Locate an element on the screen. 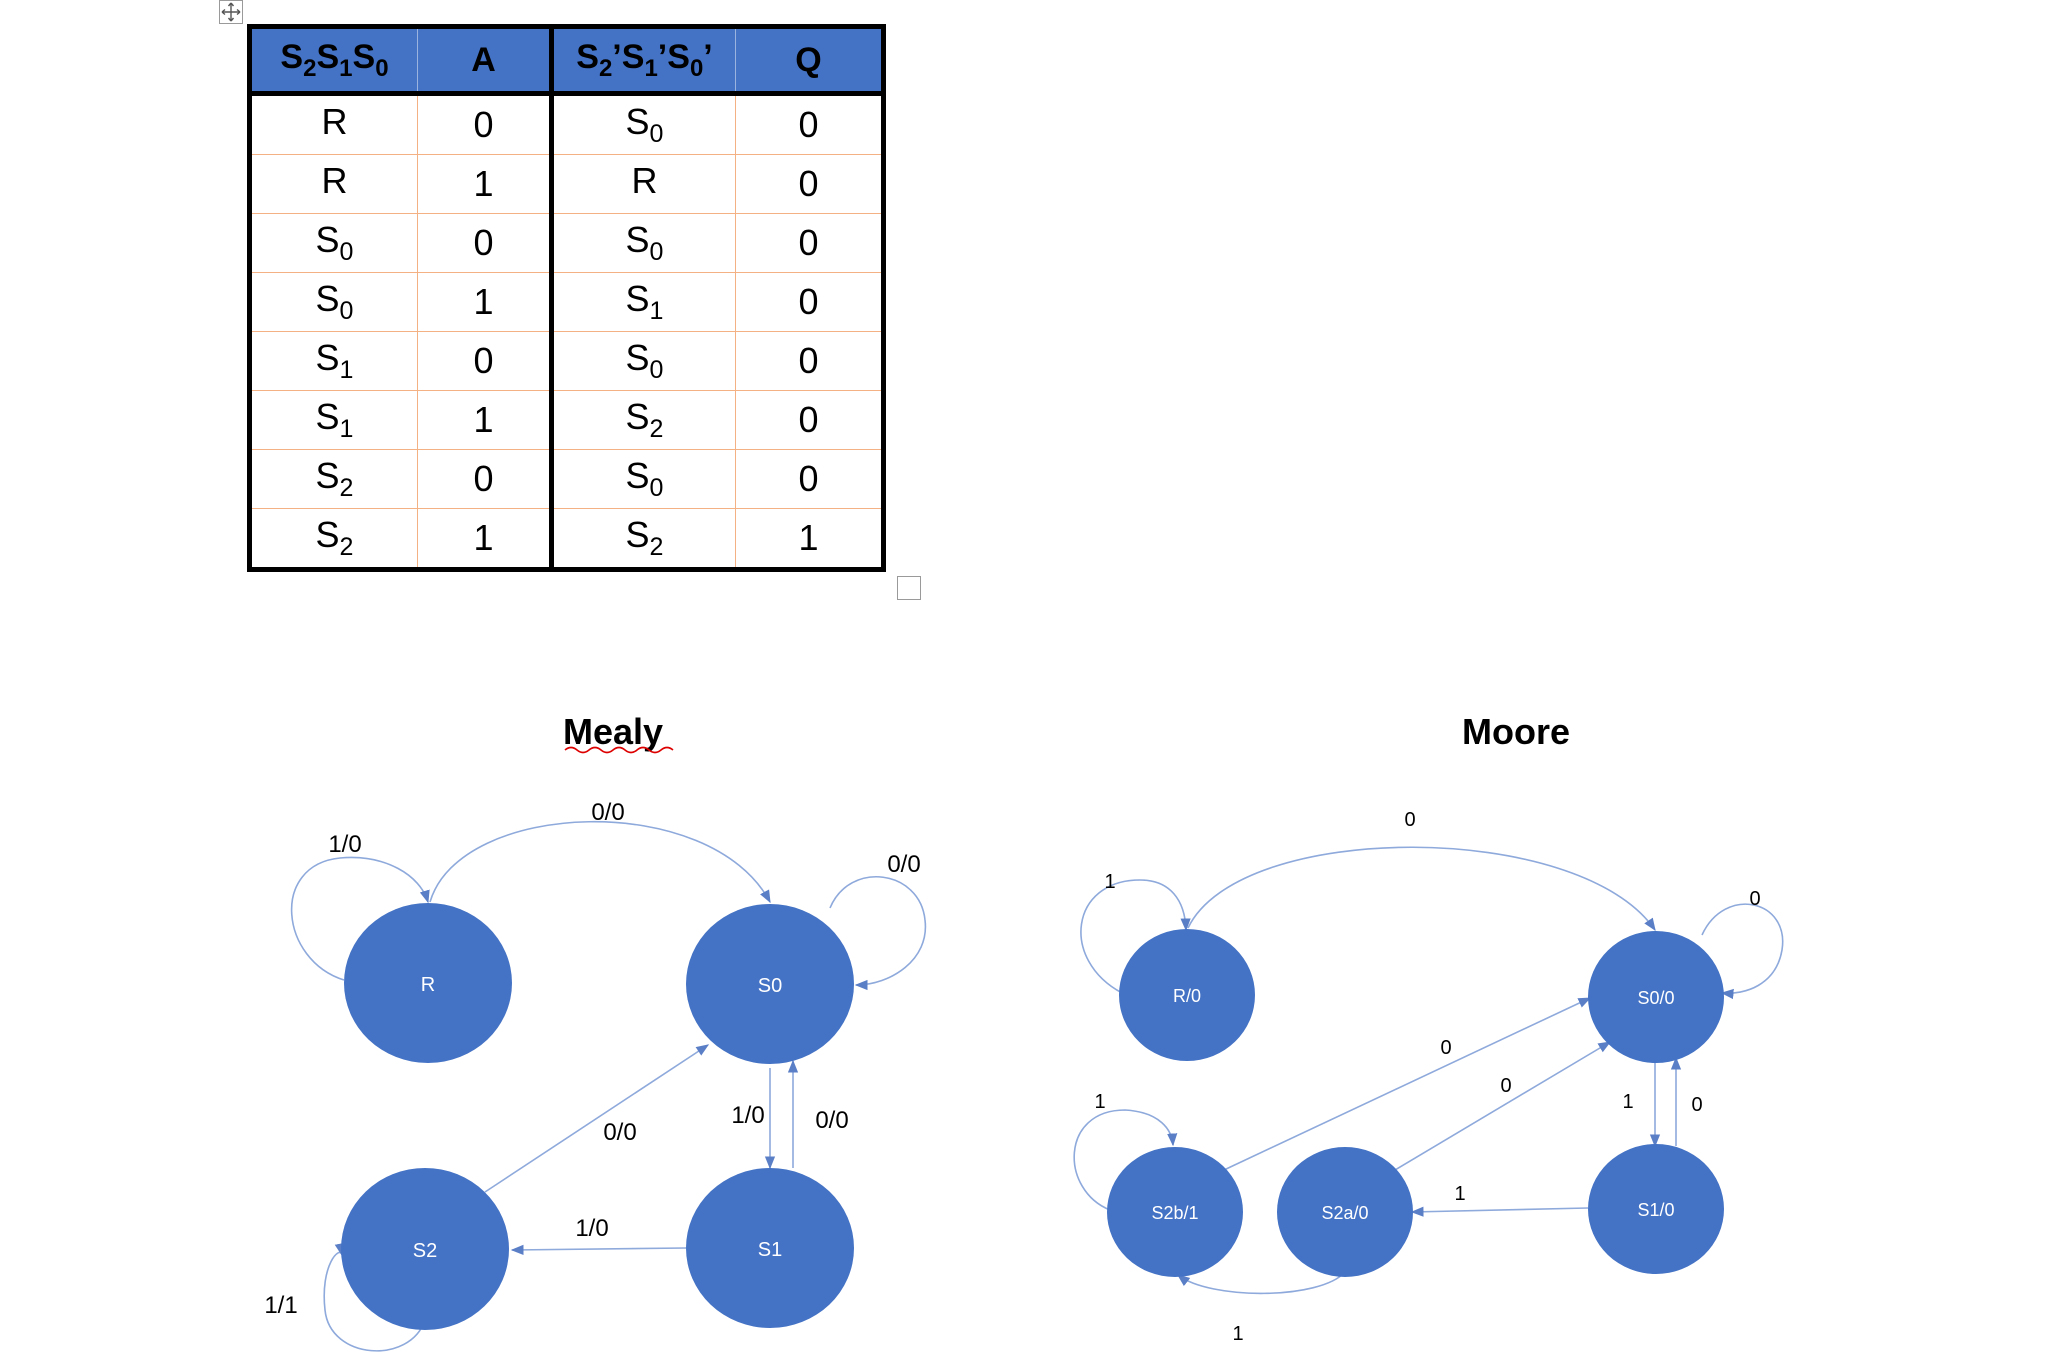 This screenshot has height=1355, width=2054. table-row: S1 1 S2 0 is located at coordinates (566, 420).